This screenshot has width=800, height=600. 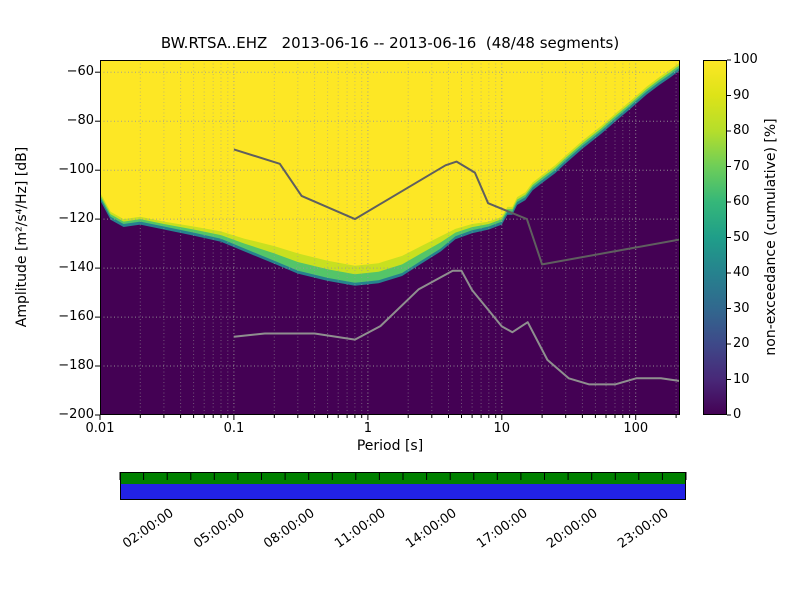 What do you see at coordinates (390, 446) in the screenshot?
I see `x-axis-label: Period [s]` at bounding box center [390, 446].